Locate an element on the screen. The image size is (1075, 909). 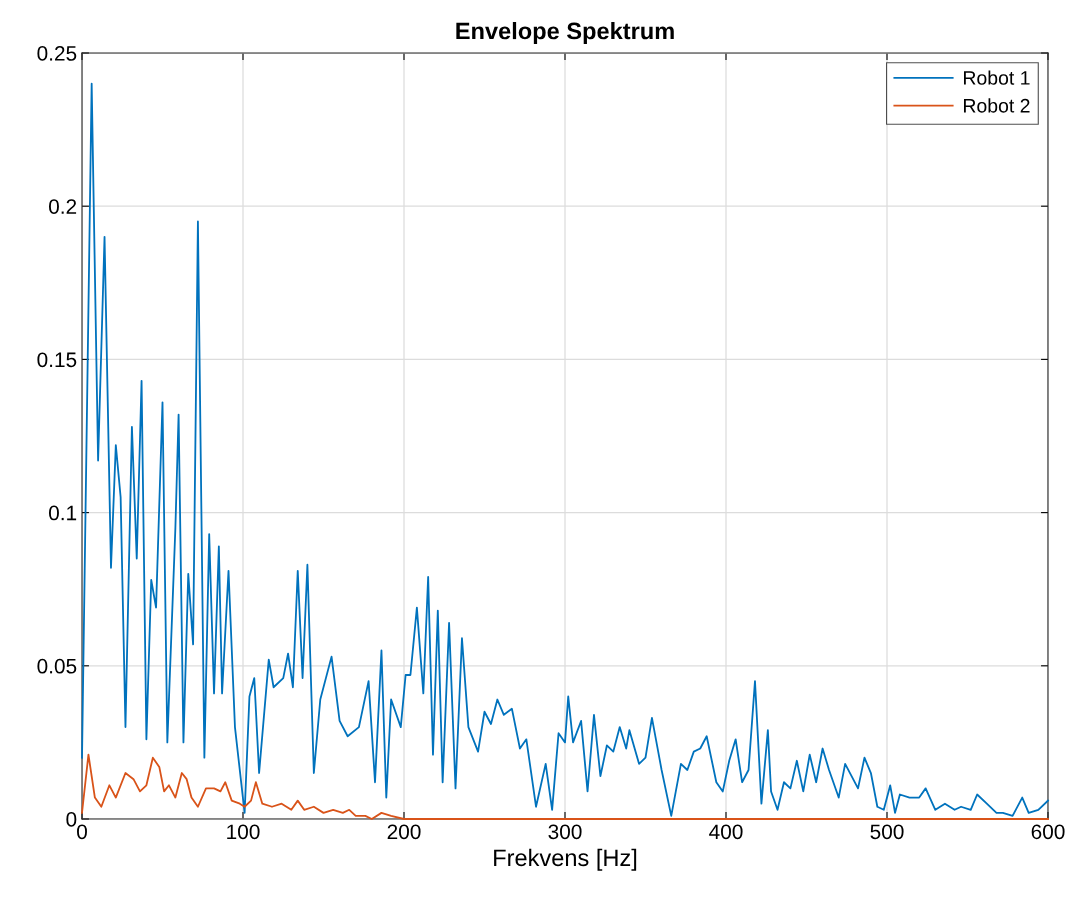
y-tick-label: 0.05 is located at coordinates (57, 666).